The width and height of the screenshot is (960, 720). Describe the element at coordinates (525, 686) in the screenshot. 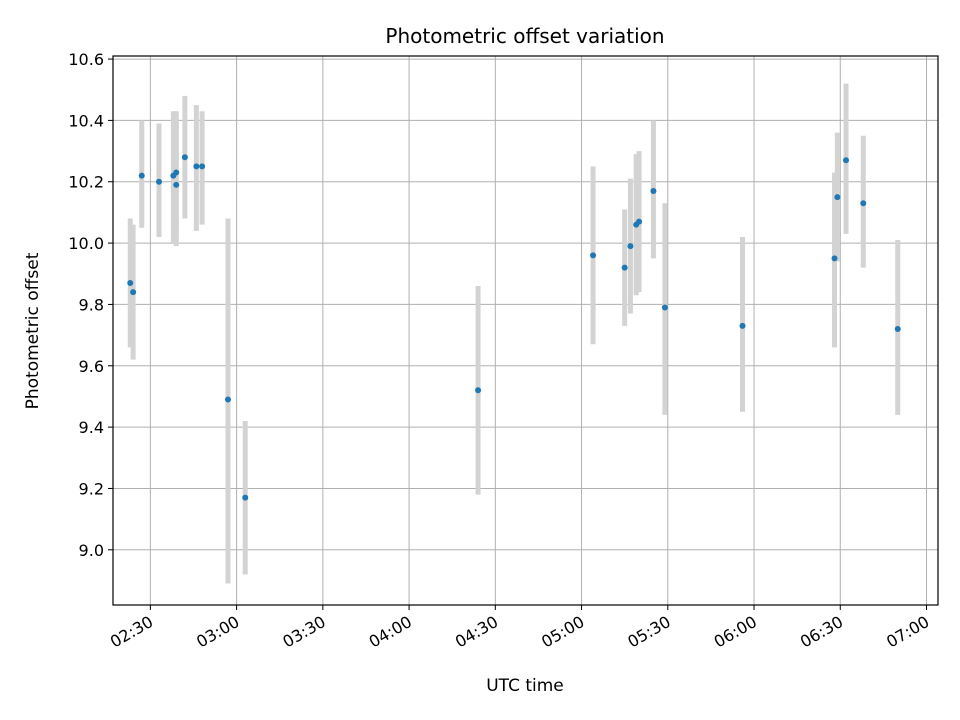

I see `x-axis-title: UTC time` at that location.